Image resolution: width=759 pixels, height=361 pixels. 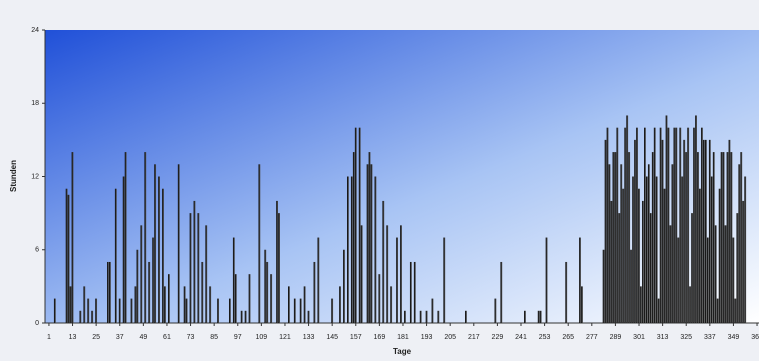 I want to click on x-tick-label: 205, so click(x=450, y=337).